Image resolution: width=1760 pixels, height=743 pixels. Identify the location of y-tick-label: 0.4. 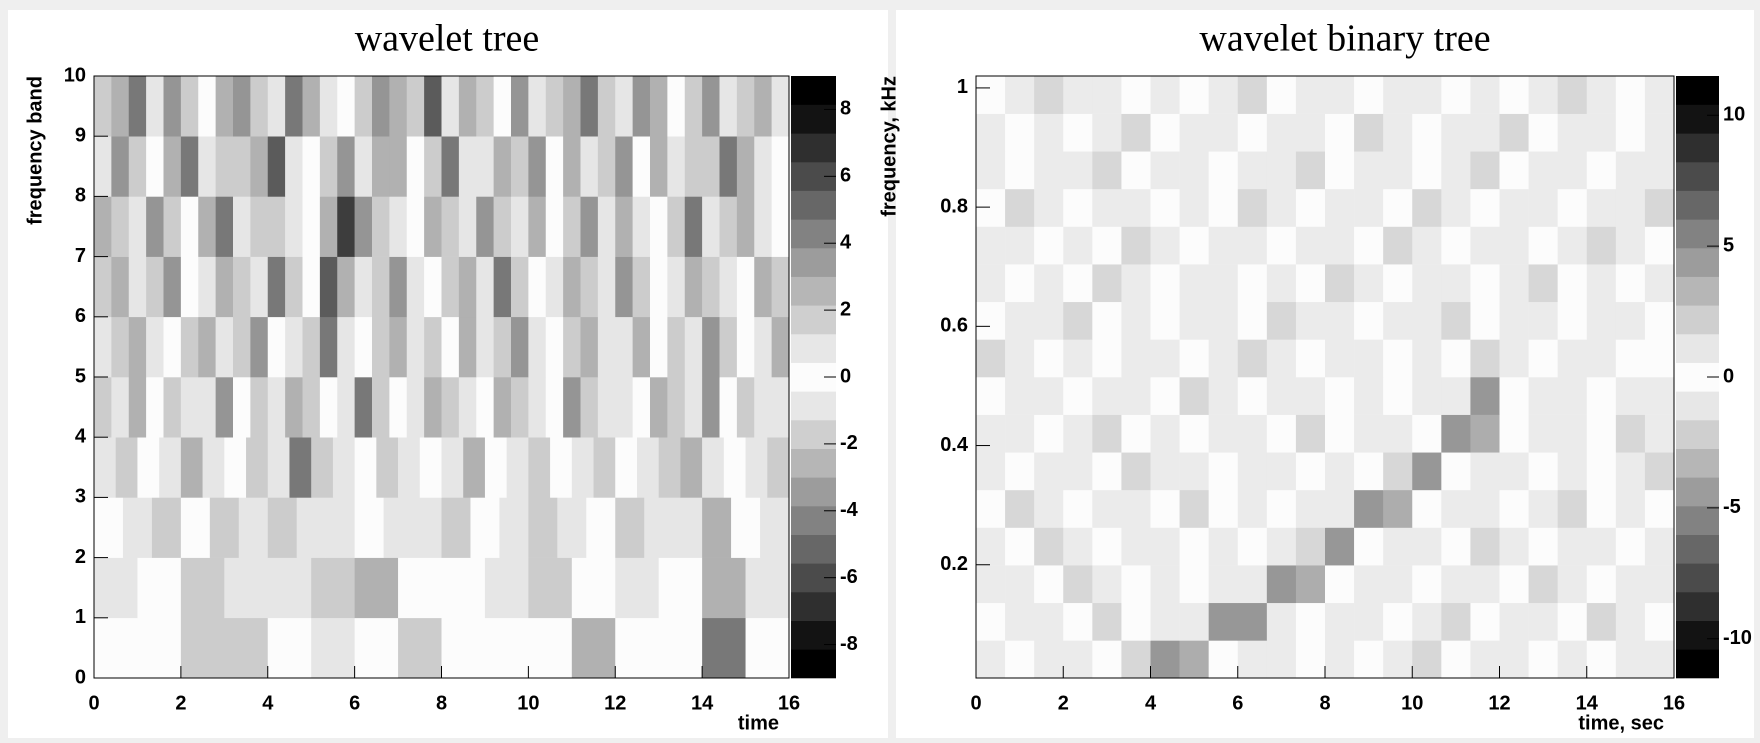
(954, 445).